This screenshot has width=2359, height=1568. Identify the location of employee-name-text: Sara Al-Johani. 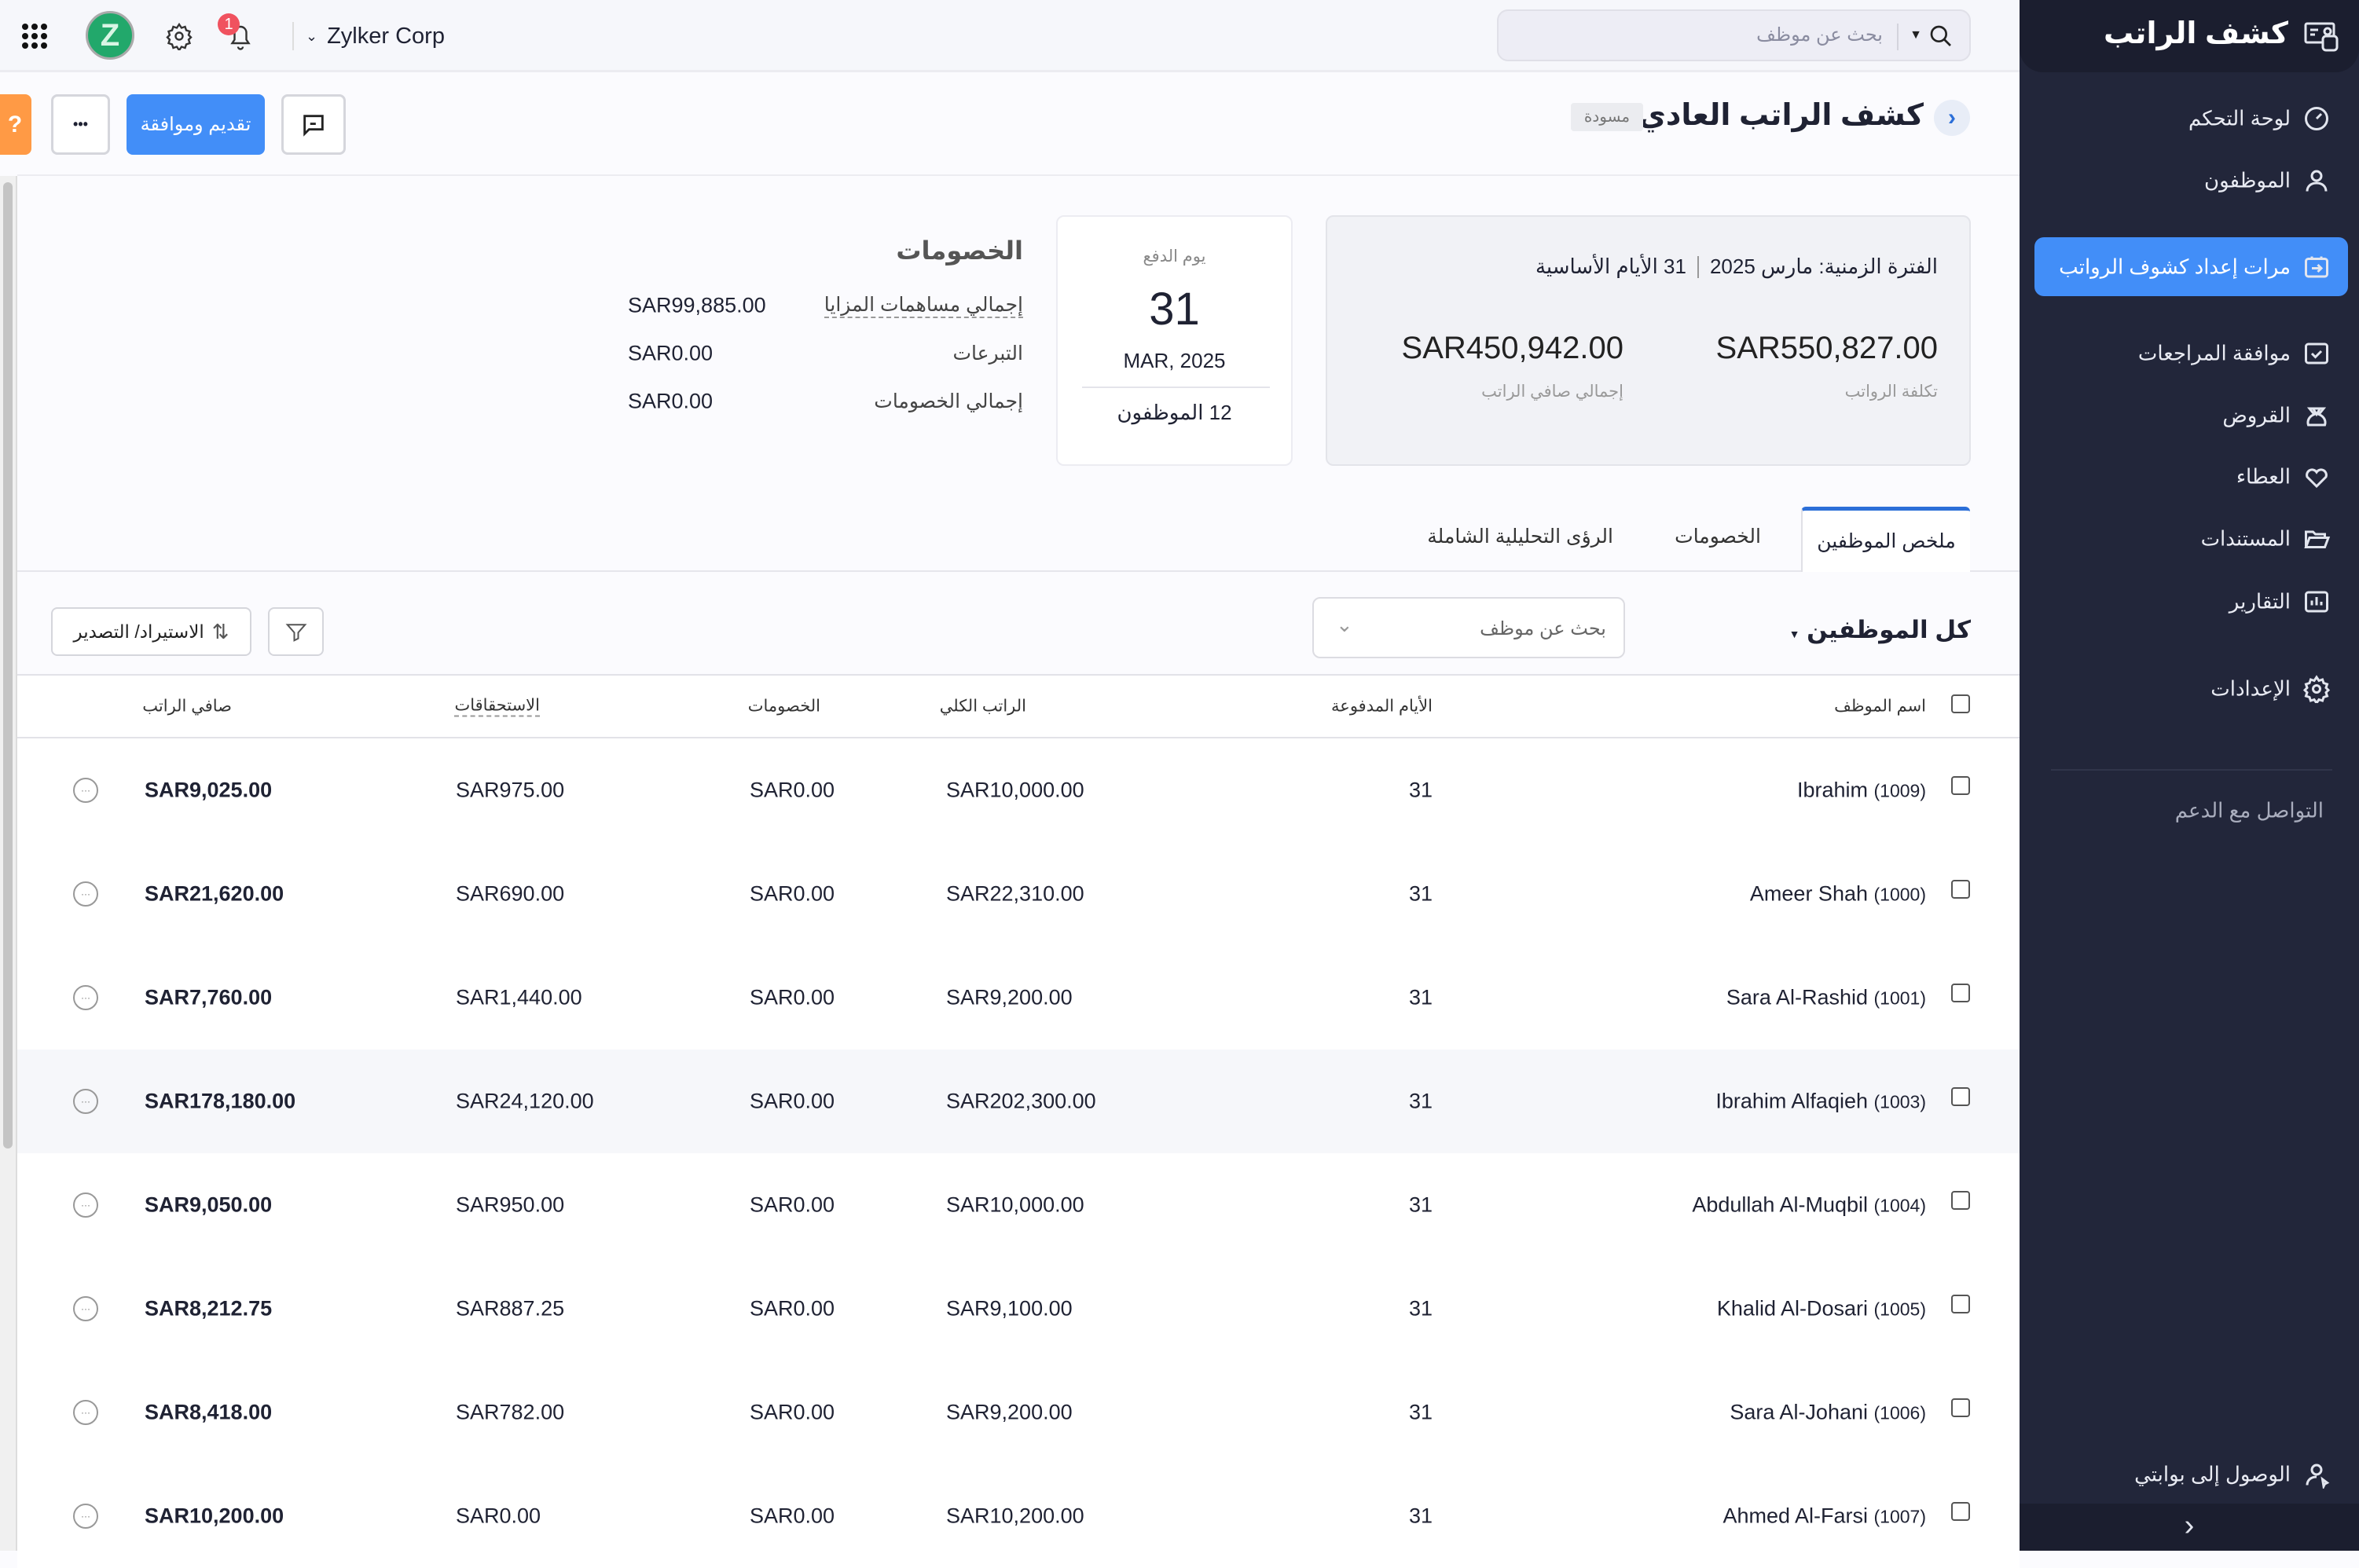
(1799, 1412).